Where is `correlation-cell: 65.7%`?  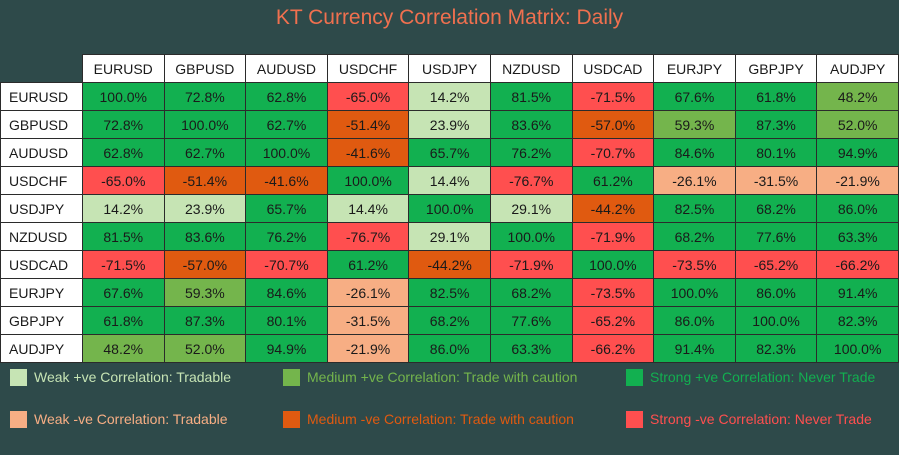 correlation-cell: 65.7% is located at coordinates (286, 208).